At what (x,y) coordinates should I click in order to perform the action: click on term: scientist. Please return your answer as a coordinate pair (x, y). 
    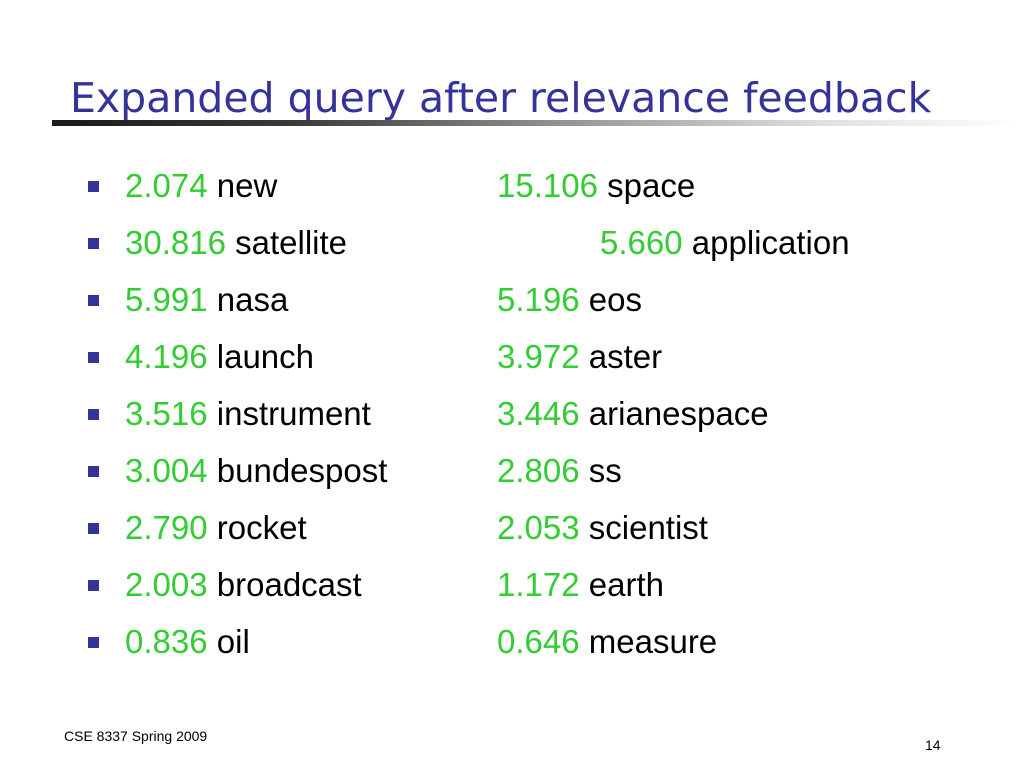
    Looking at the image, I should click on (648, 527).